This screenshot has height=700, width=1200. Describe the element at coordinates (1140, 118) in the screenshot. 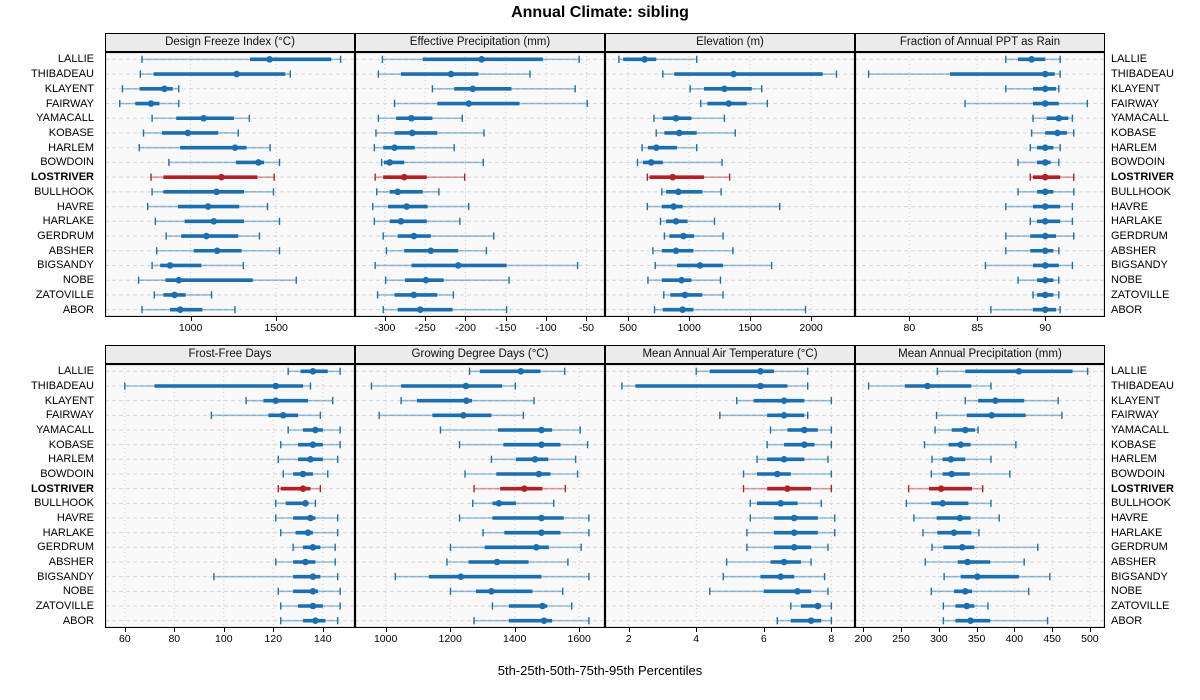

I see `station-label: YAMACALL` at that location.